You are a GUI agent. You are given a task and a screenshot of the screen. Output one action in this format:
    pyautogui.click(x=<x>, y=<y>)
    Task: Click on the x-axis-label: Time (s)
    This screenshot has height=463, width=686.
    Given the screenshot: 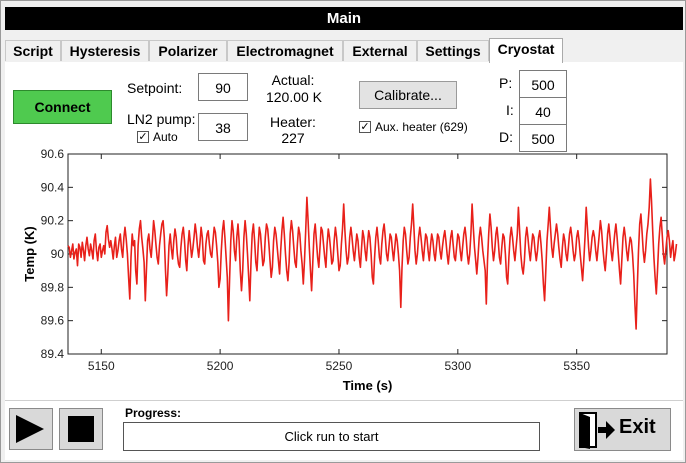 What is the action you would take?
    pyautogui.click(x=368, y=385)
    